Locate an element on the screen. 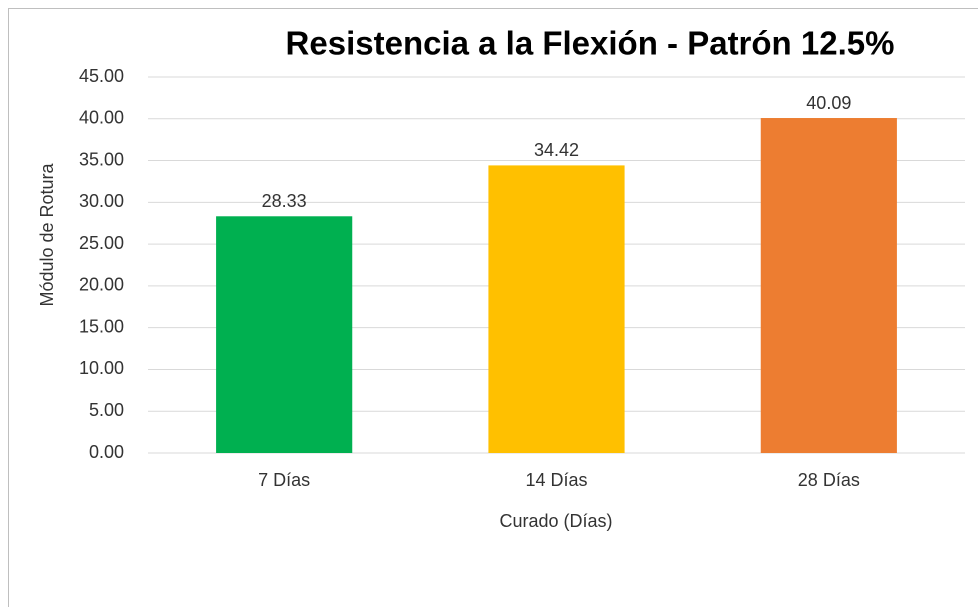 This screenshot has width=978, height=607. y-tick-label: 35.00 is located at coordinates (101, 159).